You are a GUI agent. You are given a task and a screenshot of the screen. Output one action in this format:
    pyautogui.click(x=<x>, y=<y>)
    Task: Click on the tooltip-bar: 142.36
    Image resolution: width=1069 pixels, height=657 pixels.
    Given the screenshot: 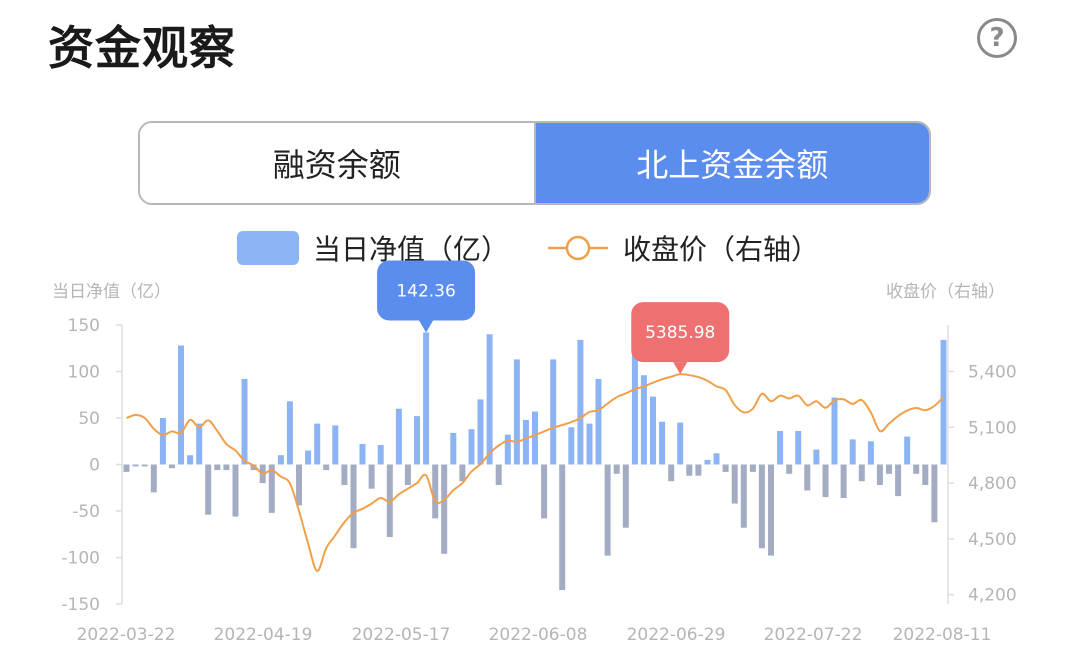 What is the action you would take?
    pyautogui.click(x=426, y=296)
    